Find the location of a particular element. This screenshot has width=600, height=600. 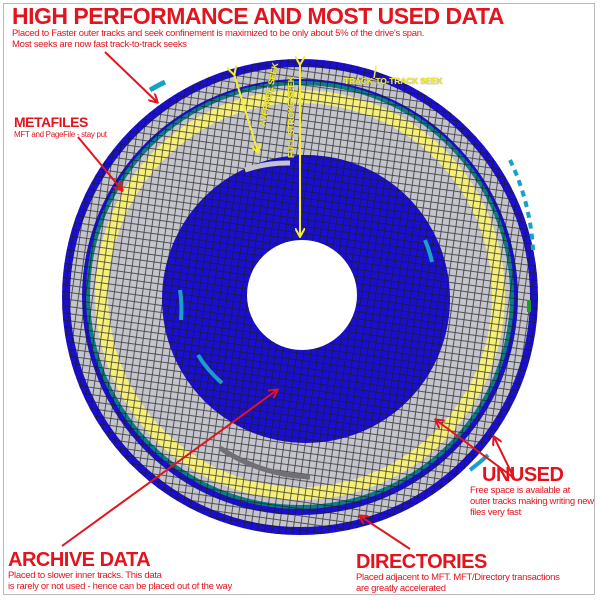

callout-title: HIGH PERFORMANCE AND MOST USED DATA is located at coordinates (258, 16).